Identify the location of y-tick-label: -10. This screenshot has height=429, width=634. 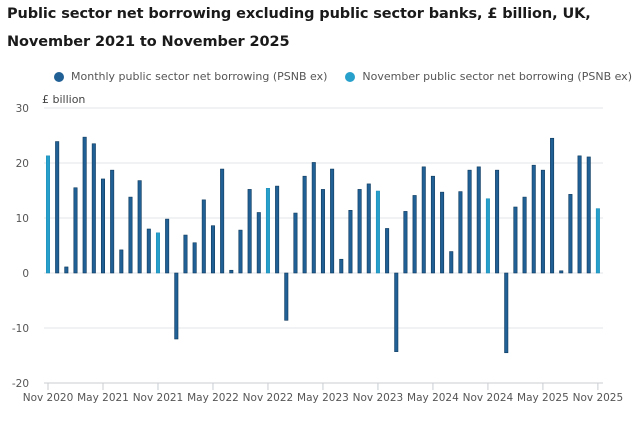
(20, 329).